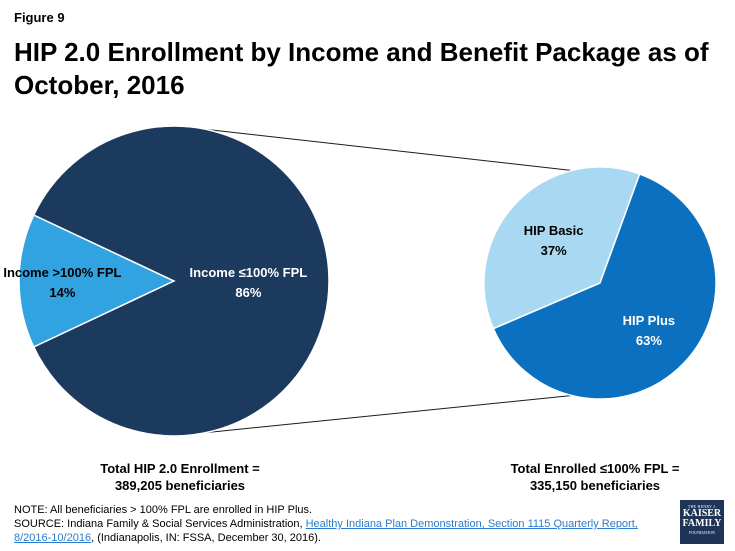 This screenshot has width=735, height=551. Describe the element at coordinates (62, 272) in the screenshot. I see `slice-label-income-100-fpl: Income >100% FPL` at that location.